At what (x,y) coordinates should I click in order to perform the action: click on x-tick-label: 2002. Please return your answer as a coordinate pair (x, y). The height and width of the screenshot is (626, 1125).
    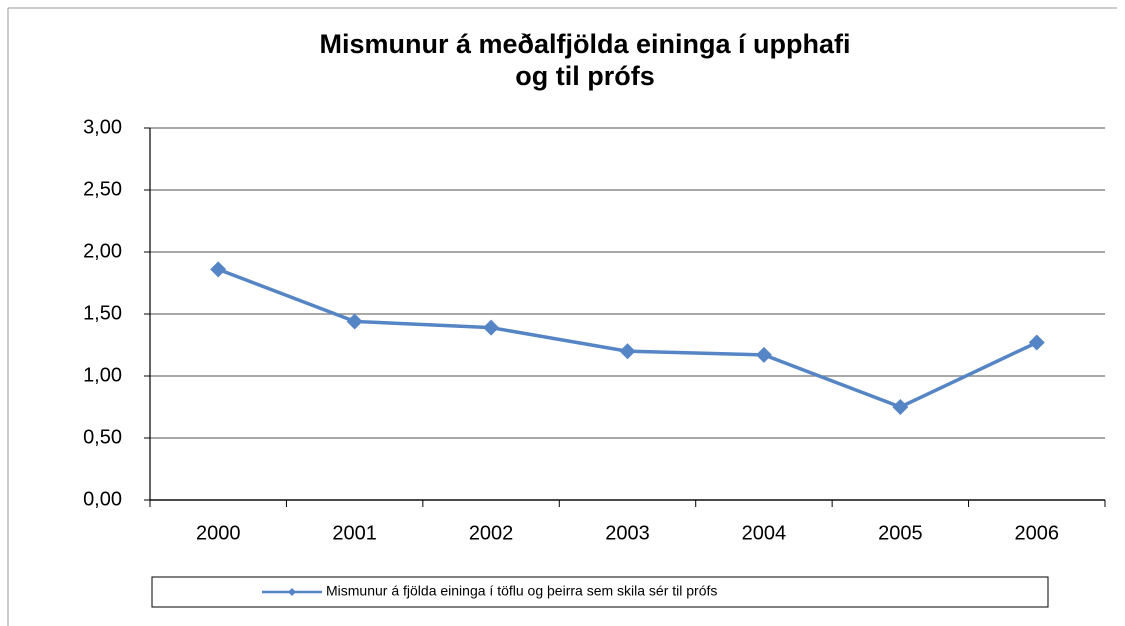
    Looking at the image, I should click on (491, 533).